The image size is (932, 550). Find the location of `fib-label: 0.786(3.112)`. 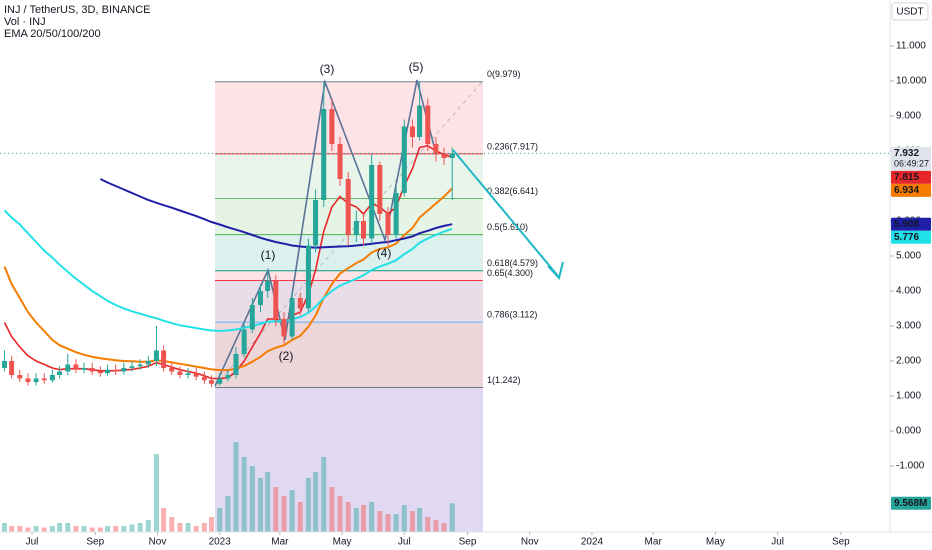

fib-label: 0.786(3.112) is located at coordinates (512, 314).